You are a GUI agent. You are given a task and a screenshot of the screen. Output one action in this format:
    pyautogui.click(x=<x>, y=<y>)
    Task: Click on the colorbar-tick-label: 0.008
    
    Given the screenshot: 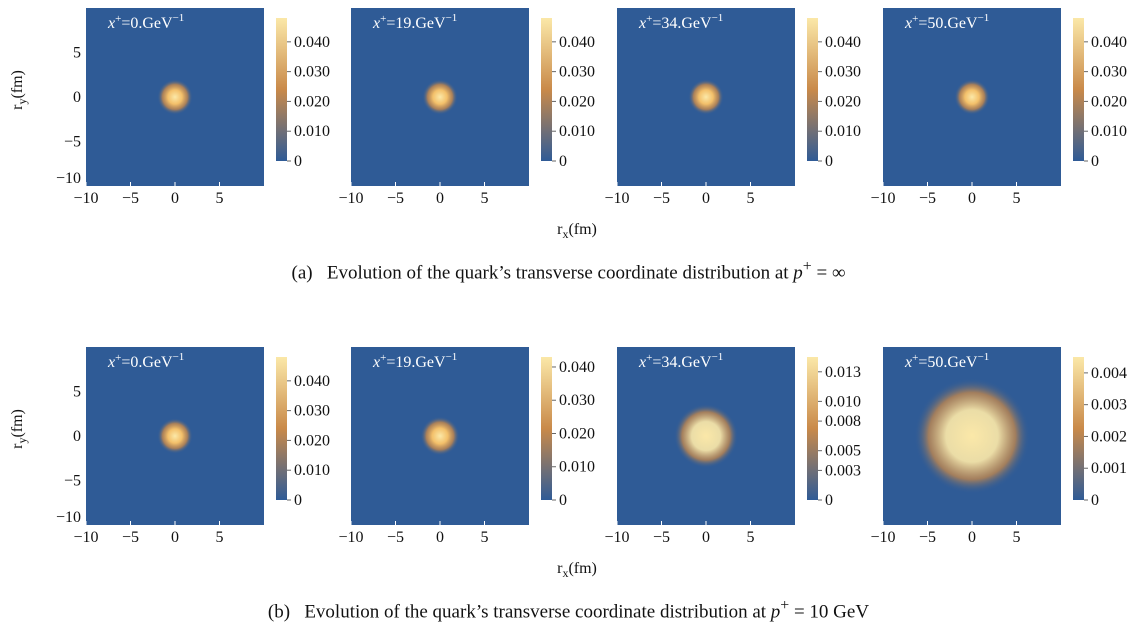 What is the action you would take?
    pyautogui.click(x=843, y=421)
    